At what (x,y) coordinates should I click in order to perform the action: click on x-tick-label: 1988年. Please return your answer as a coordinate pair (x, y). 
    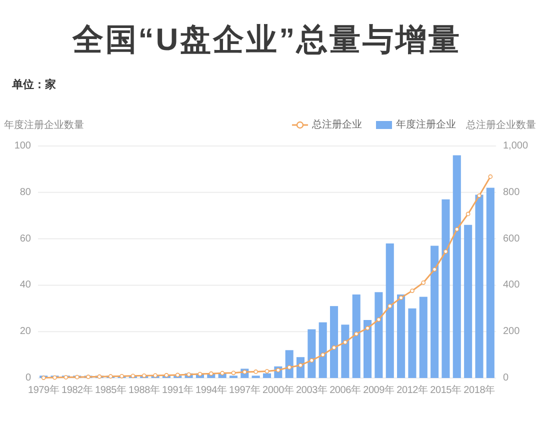
    Looking at the image, I should click on (144, 390).